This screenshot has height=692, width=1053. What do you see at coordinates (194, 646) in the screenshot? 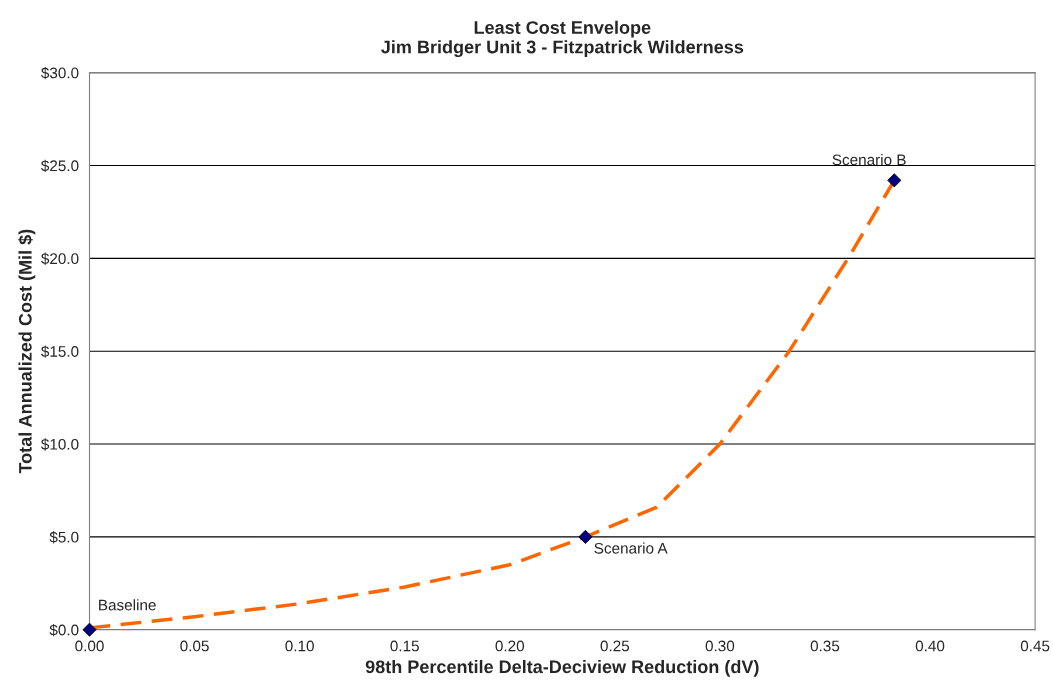
I see `x-tick-label: 0.05` at bounding box center [194, 646].